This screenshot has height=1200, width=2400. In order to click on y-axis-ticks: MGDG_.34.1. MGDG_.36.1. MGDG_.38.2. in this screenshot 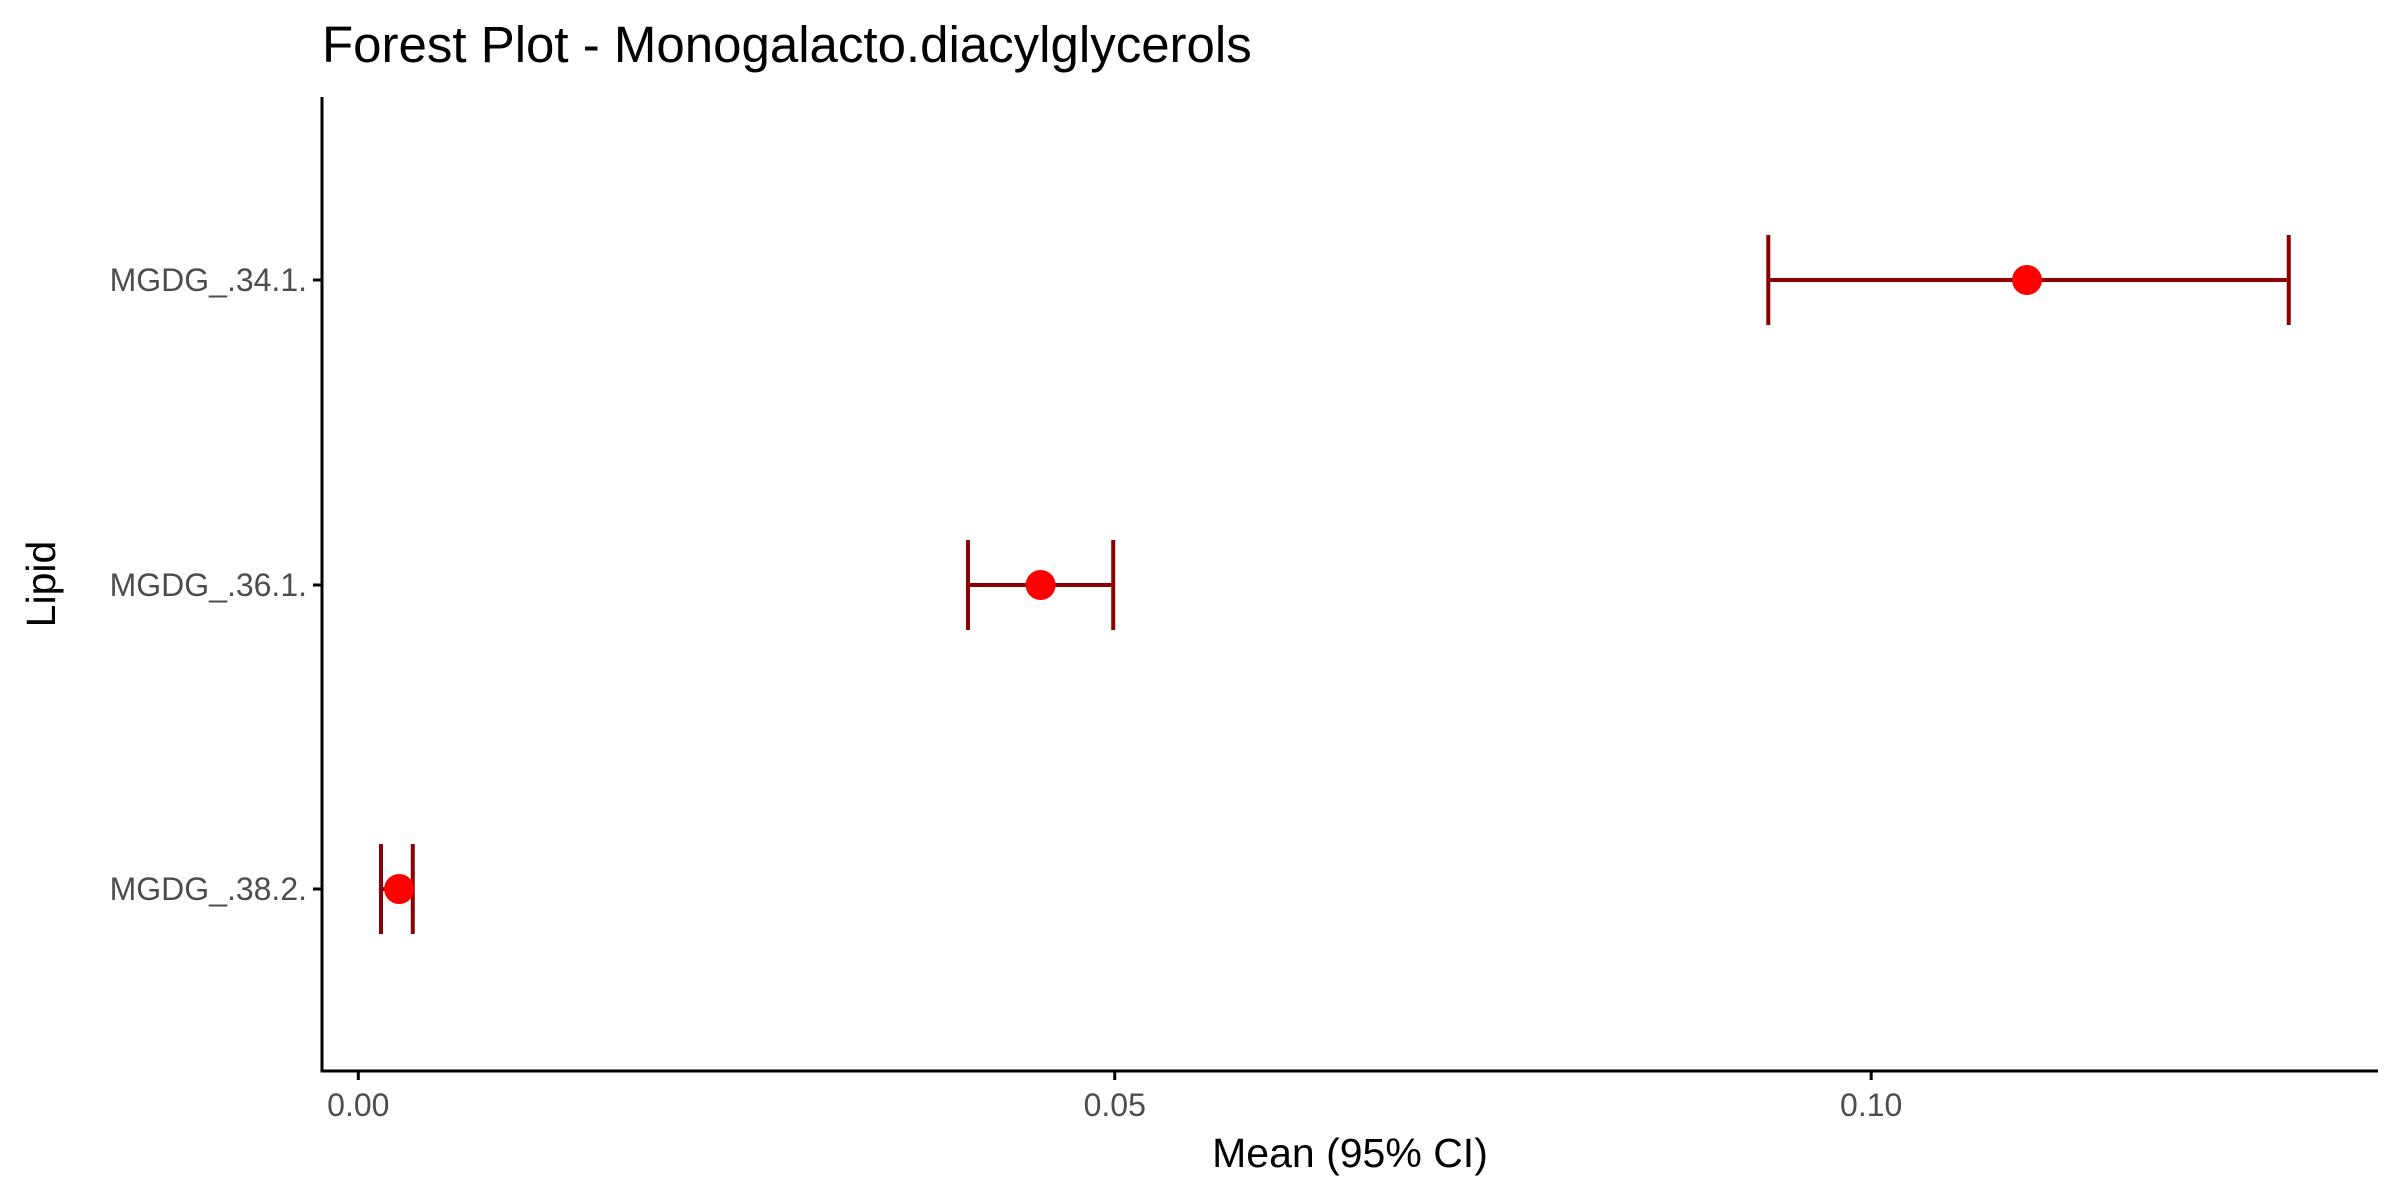, I will do `click(216, 584)`.